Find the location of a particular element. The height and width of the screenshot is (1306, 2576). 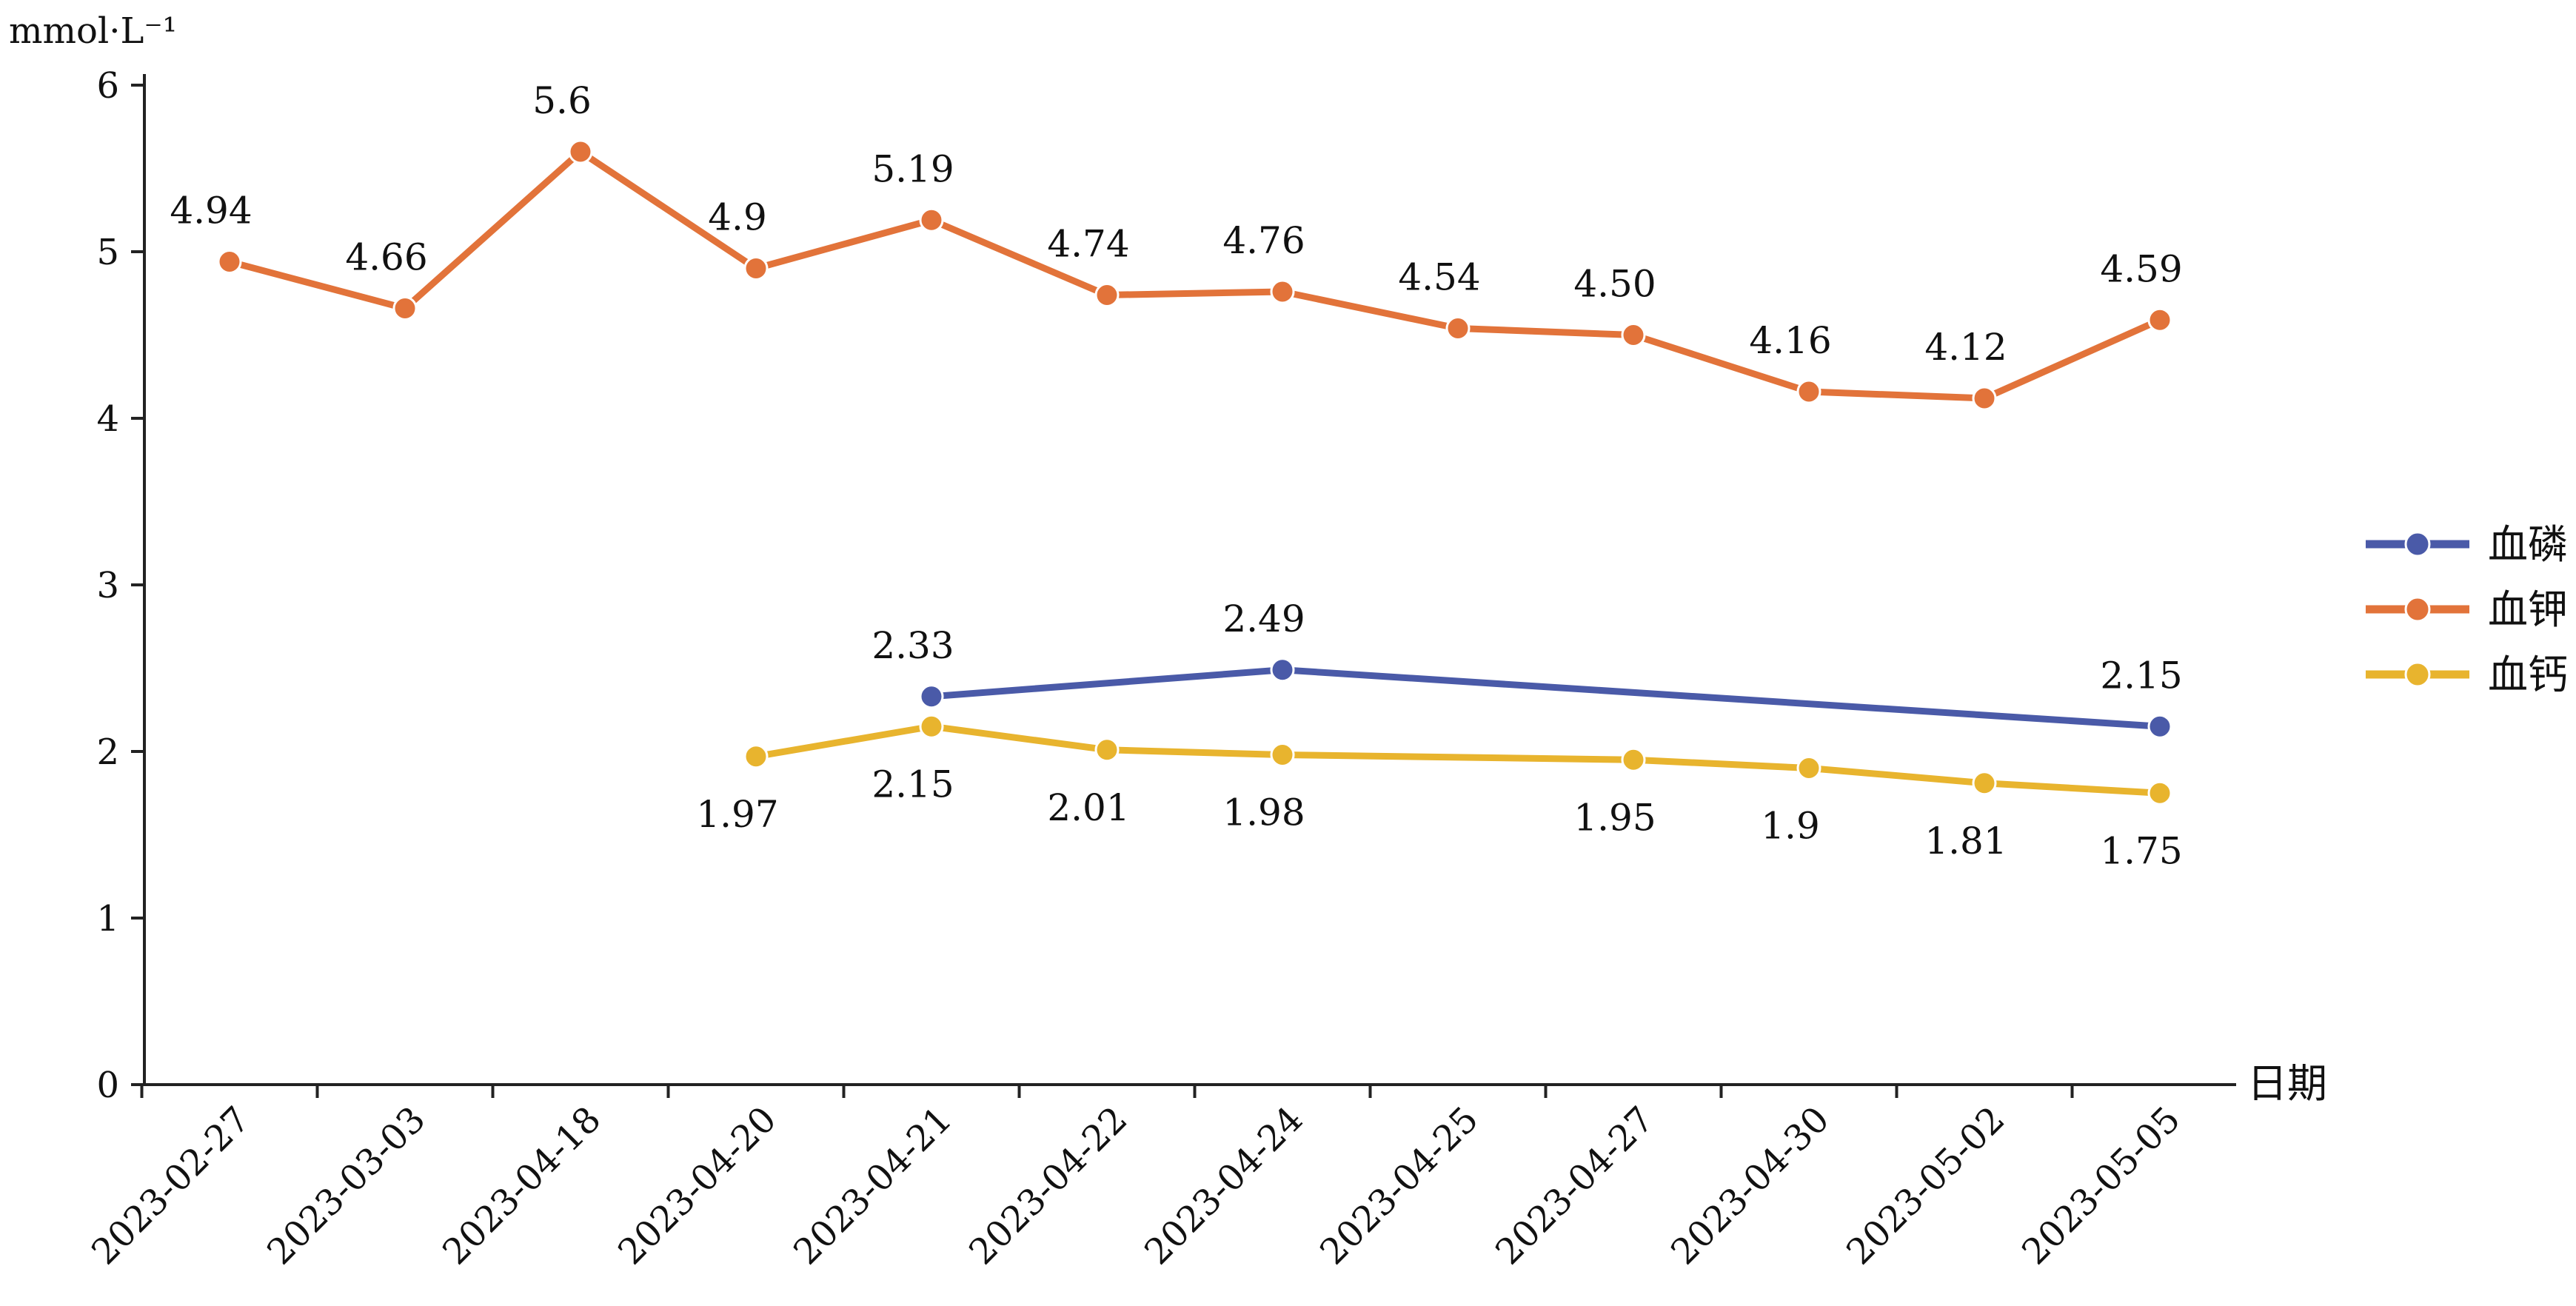

legend-item: 血钙 is located at coordinates (2467, 675).